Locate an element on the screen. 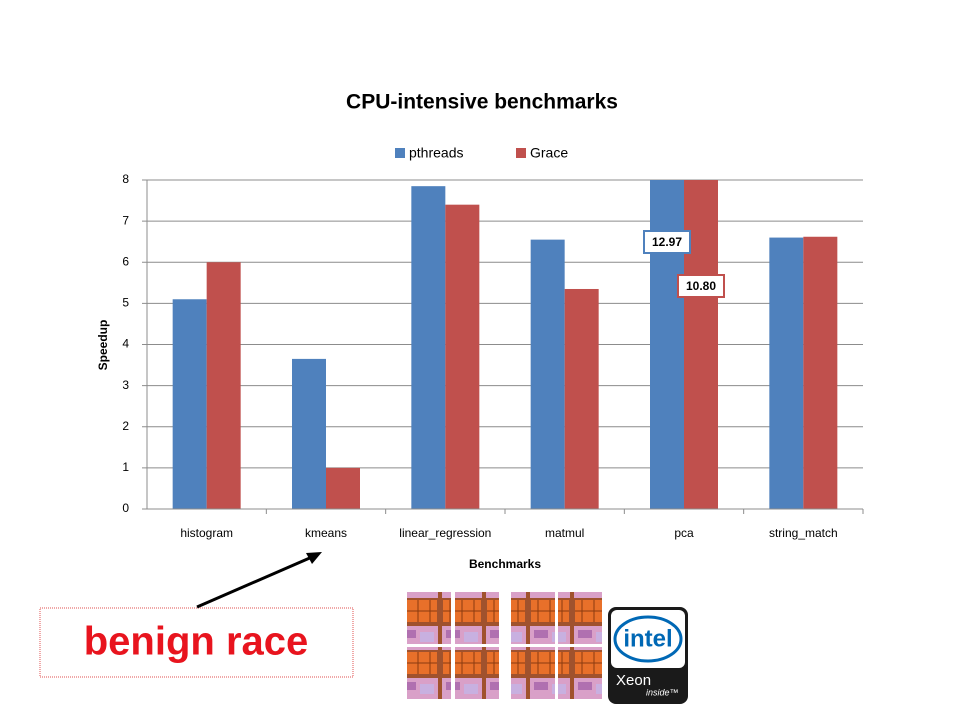 This screenshot has width=960, height=720. logo-tag: inside™ is located at coordinates (662, 692).